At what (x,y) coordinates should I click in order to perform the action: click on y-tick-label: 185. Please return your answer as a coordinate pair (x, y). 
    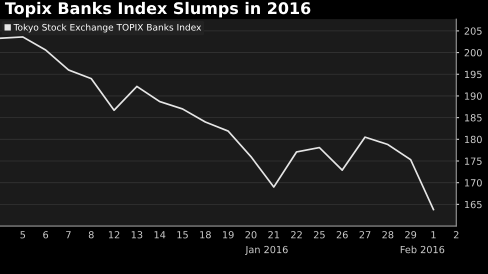
    Looking at the image, I should click on (473, 118).